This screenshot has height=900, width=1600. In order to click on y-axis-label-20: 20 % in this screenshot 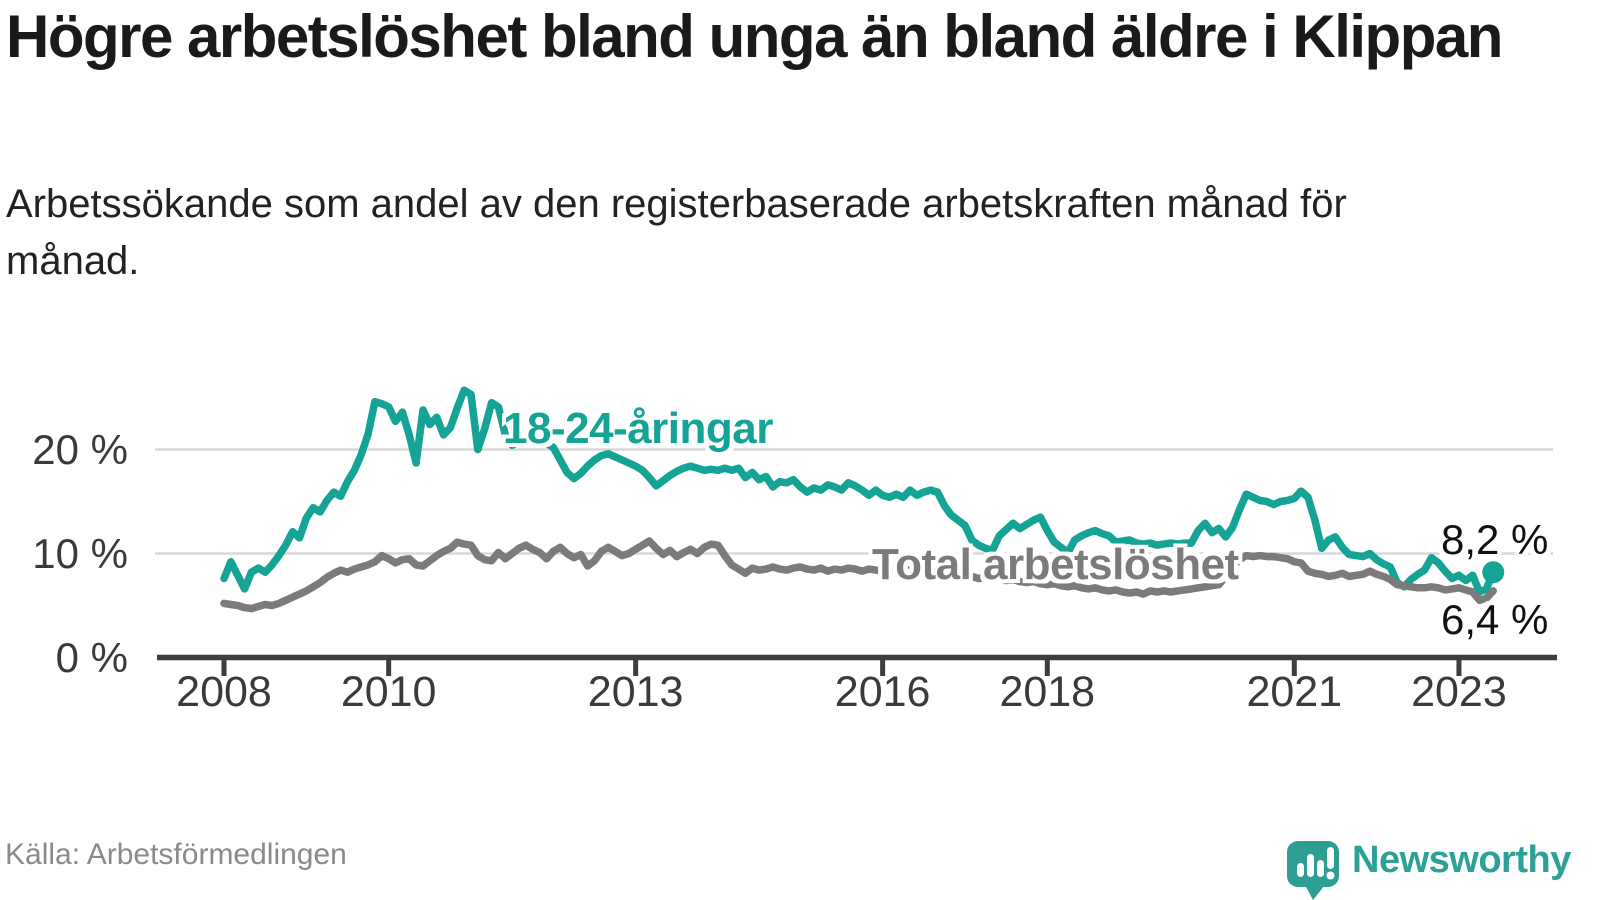, I will do `click(80, 449)`.